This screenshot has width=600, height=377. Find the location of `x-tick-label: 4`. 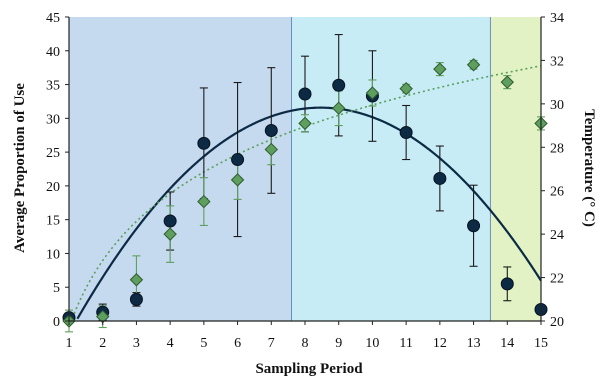

x-tick-label: 4 is located at coordinates (170, 343).